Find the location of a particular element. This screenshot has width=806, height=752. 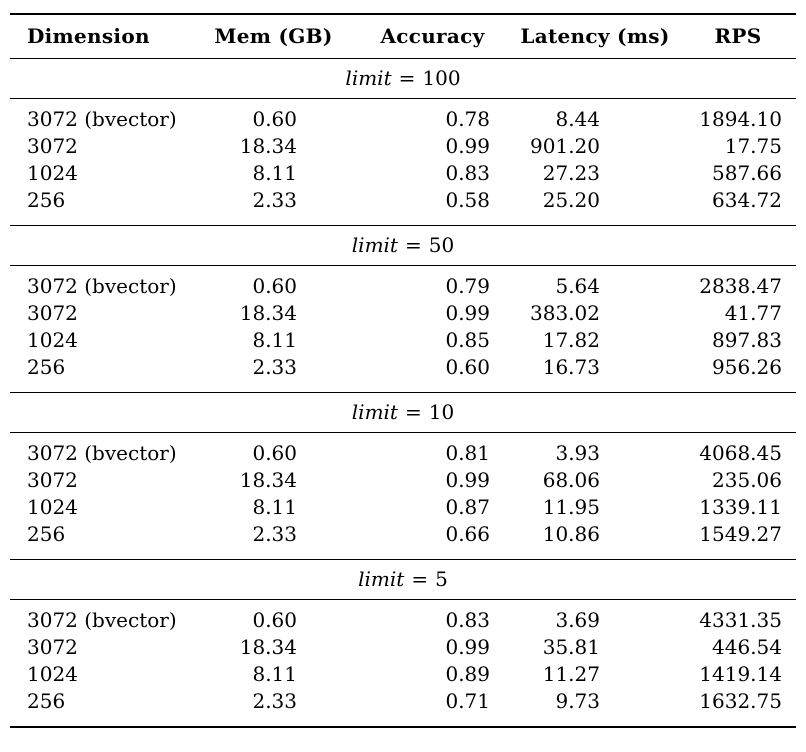

col-header-latency-ms: Latency (ms) is located at coordinates (595, 36).